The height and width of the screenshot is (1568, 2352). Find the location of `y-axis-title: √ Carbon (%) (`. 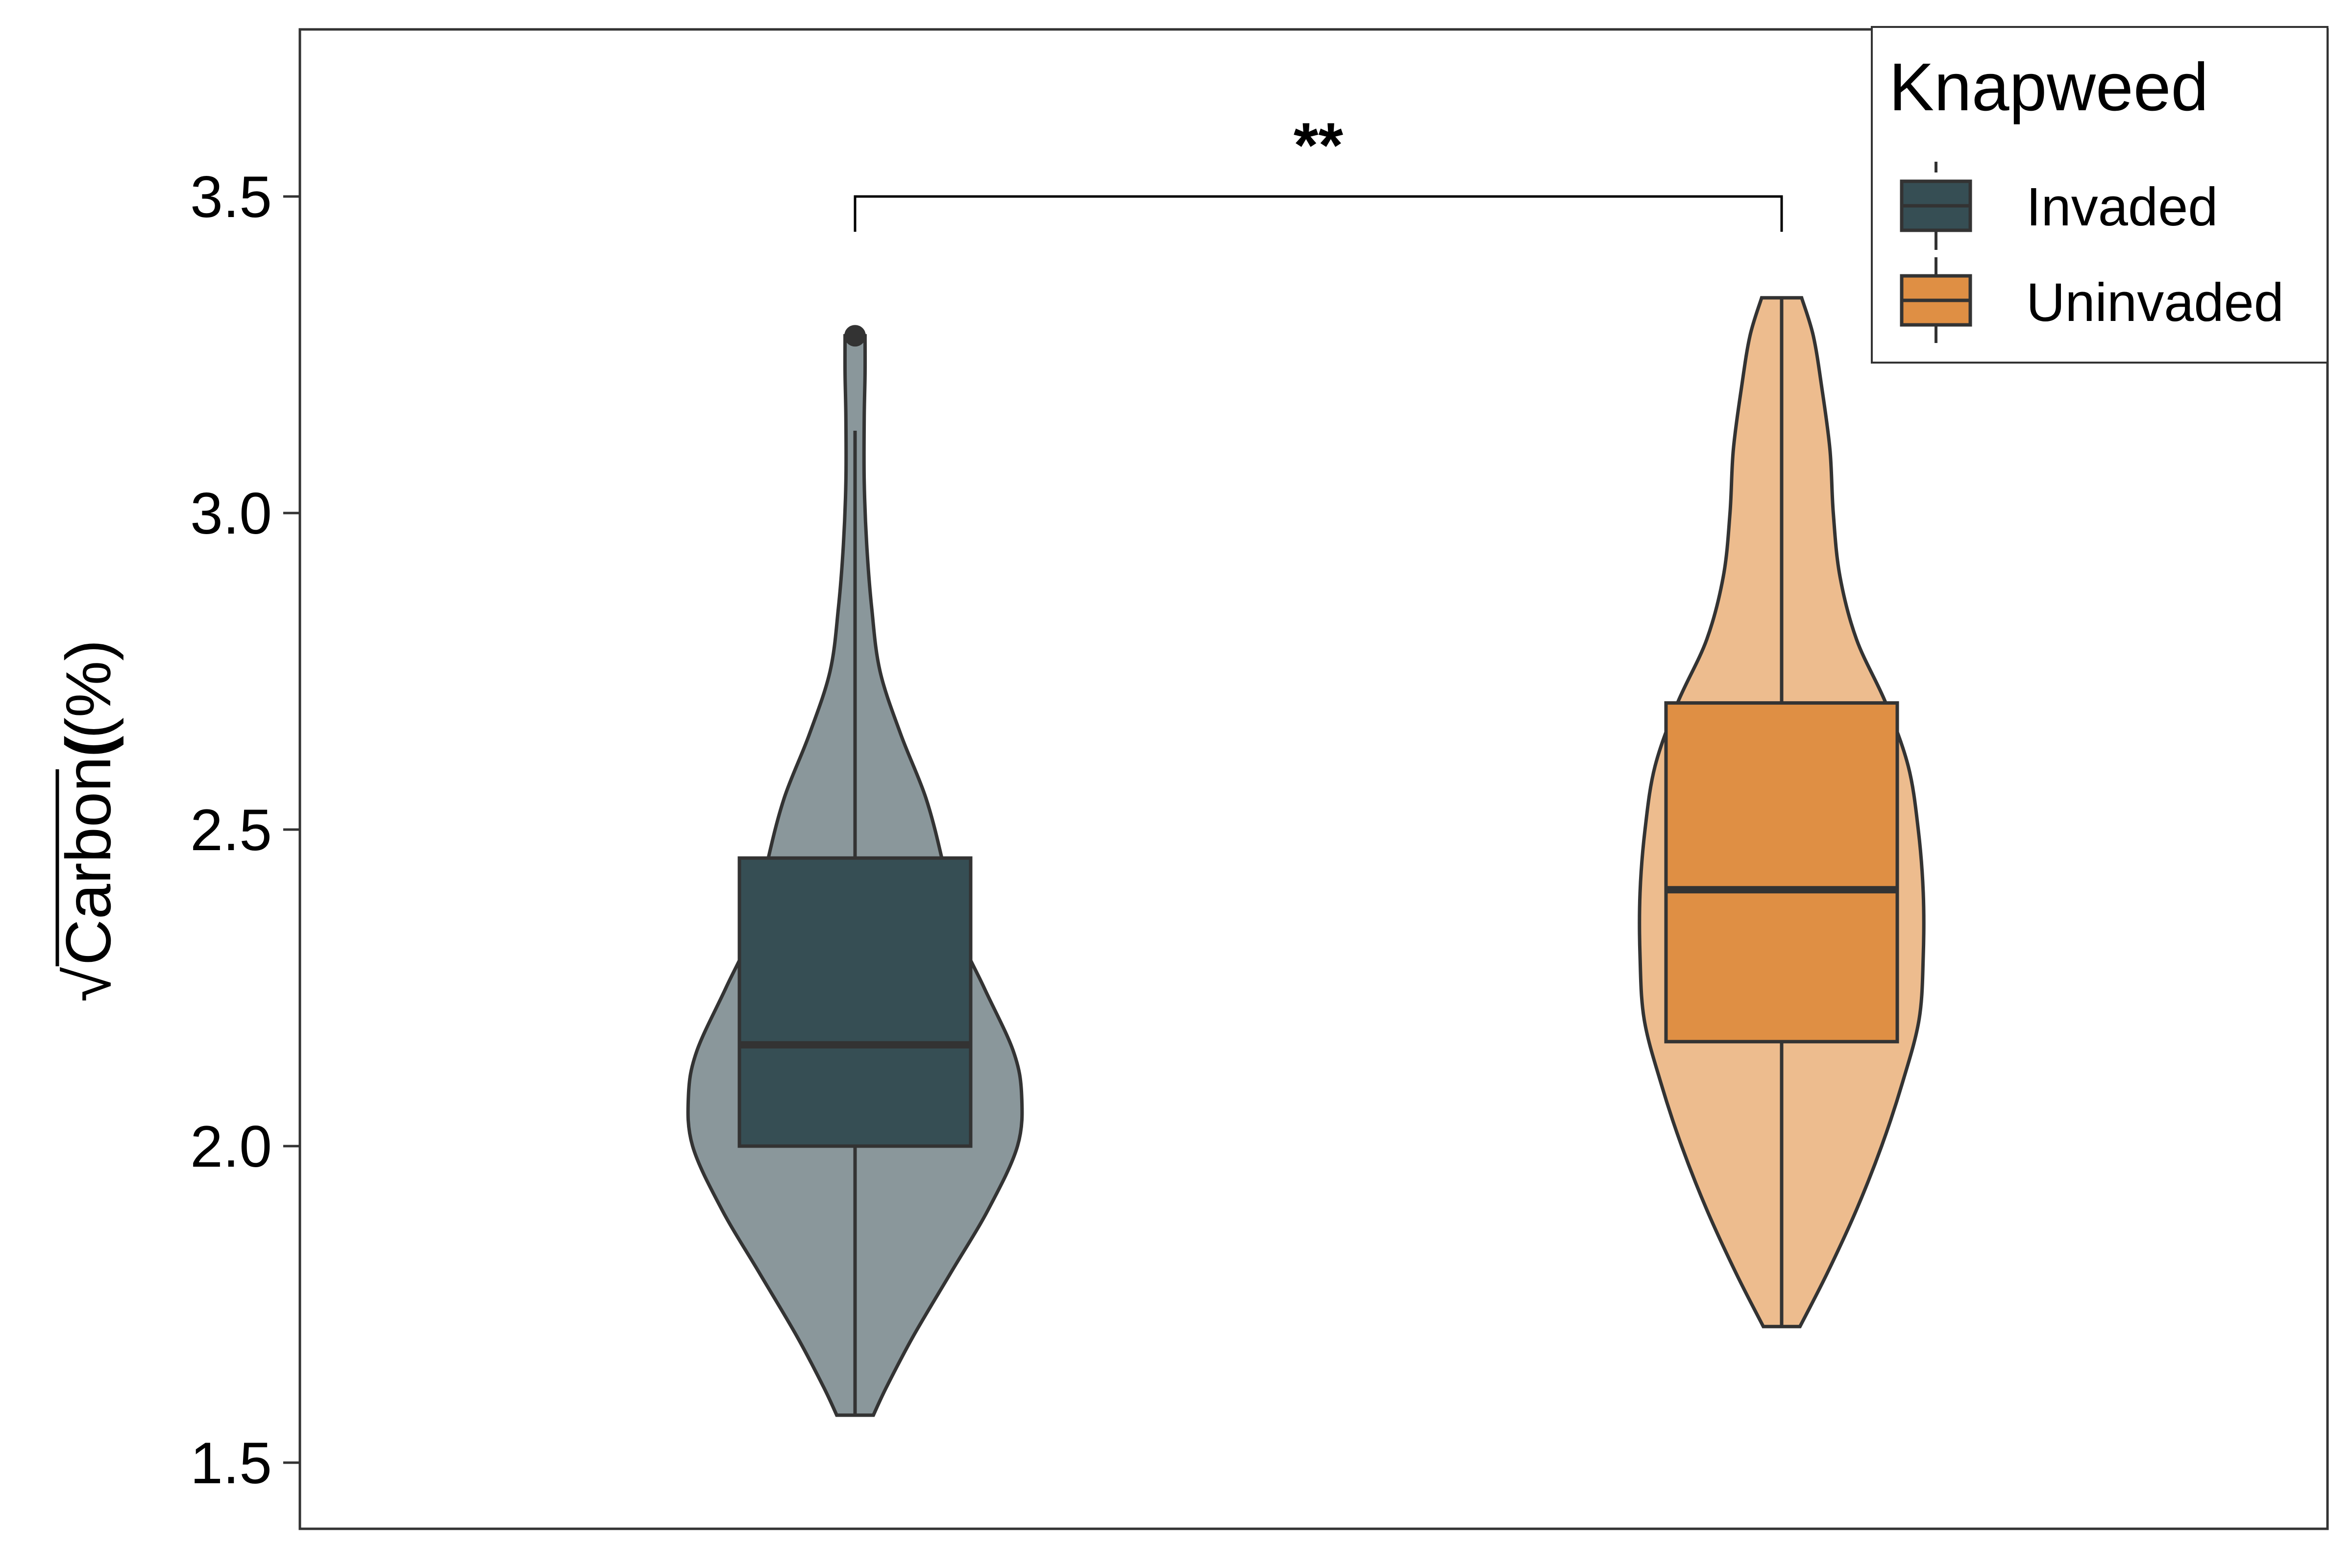

y-axis-title: √ Carbon (%) ( is located at coordinates (88, 820).